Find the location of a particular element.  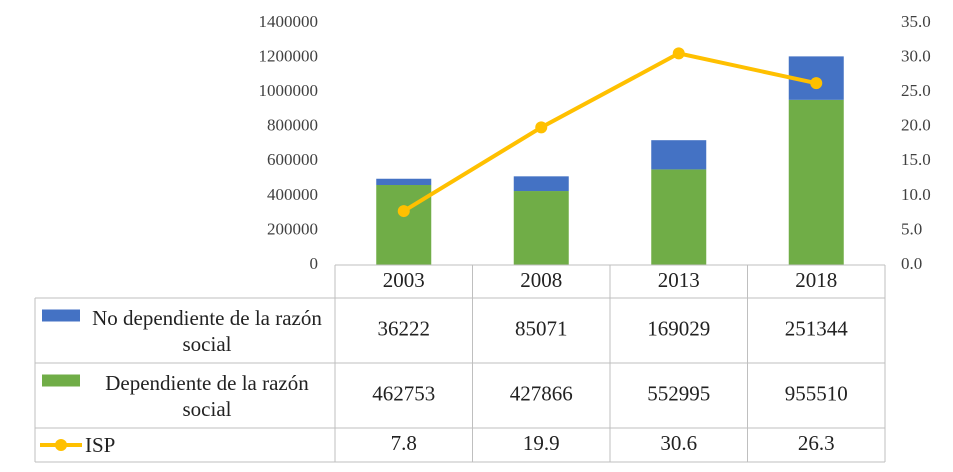

y2-tick-label: 35.0 is located at coordinates (916, 21).